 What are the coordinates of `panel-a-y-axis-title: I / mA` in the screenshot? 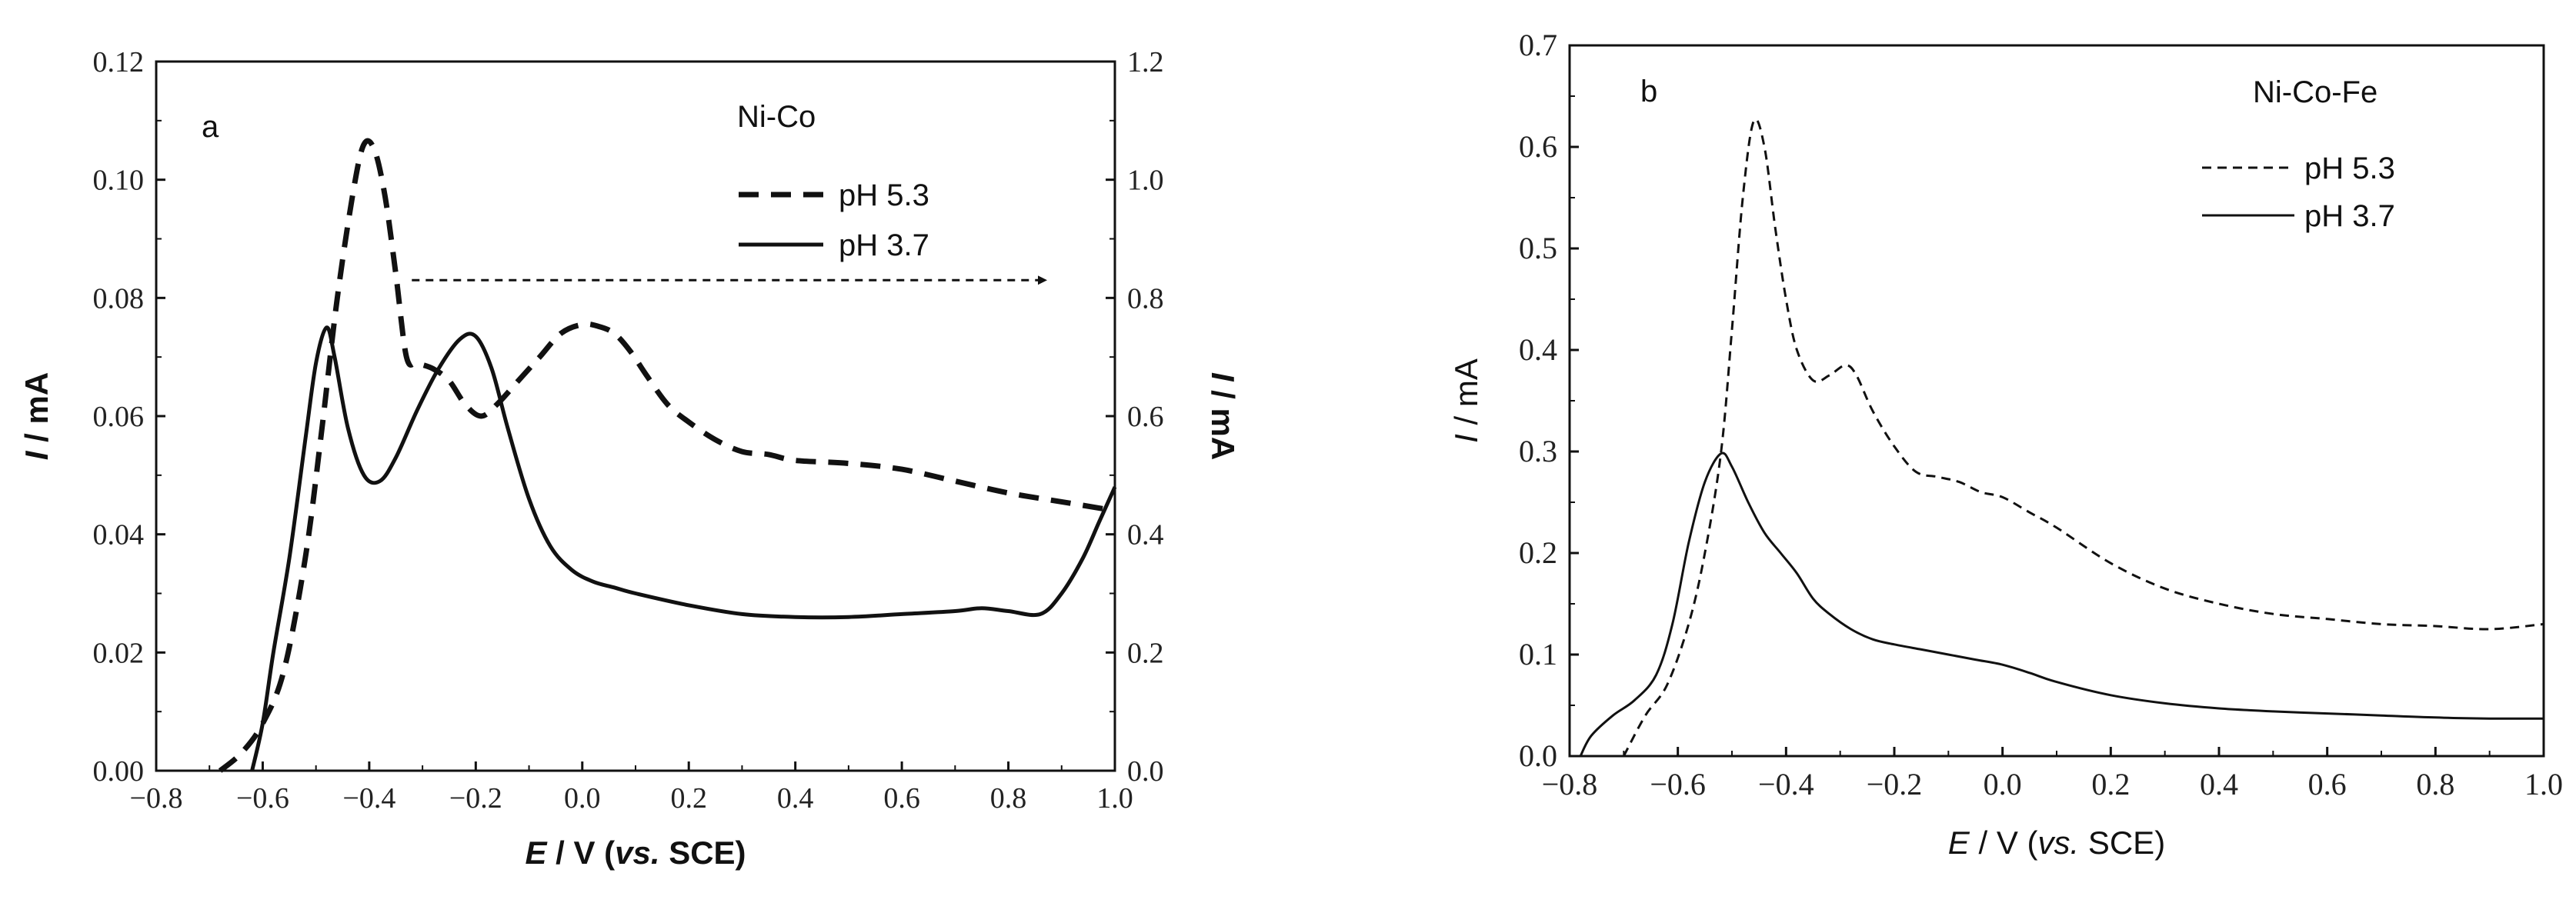 It's located at (37, 416).